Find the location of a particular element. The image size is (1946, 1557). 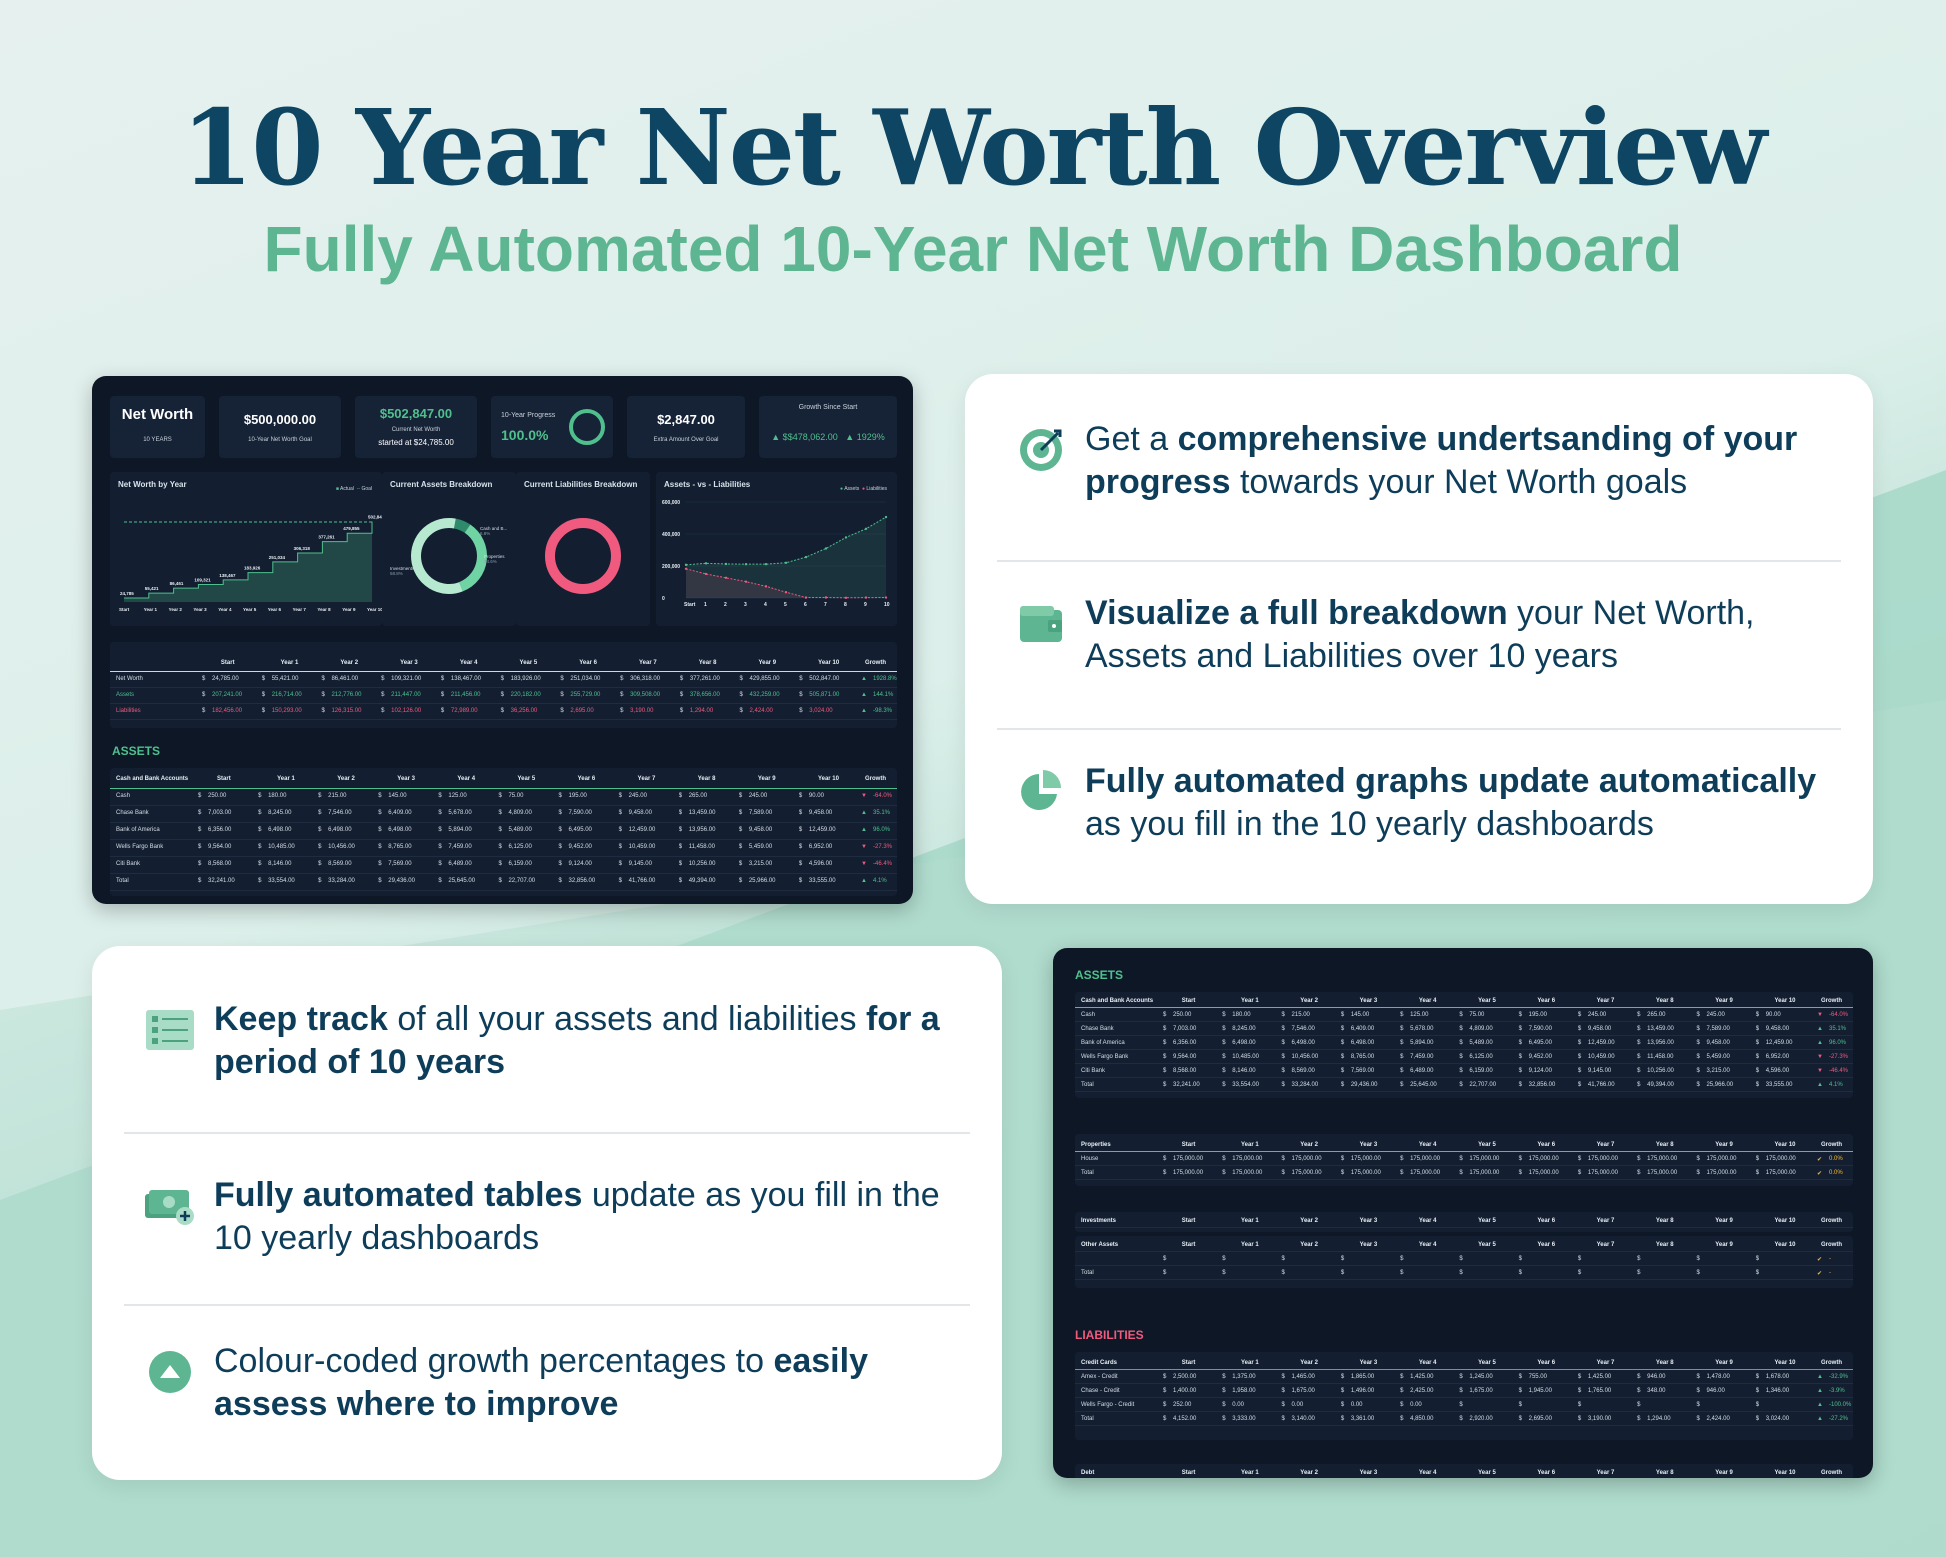

pie-chart-icon is located at coordinates (1041, 792).